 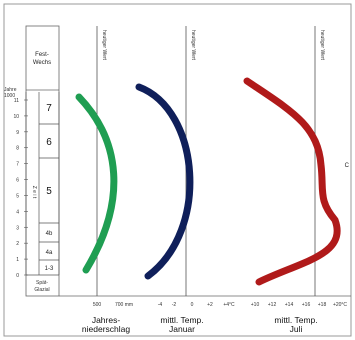 I want to click on time-tick-label: 3, so click(x=17, y=228).